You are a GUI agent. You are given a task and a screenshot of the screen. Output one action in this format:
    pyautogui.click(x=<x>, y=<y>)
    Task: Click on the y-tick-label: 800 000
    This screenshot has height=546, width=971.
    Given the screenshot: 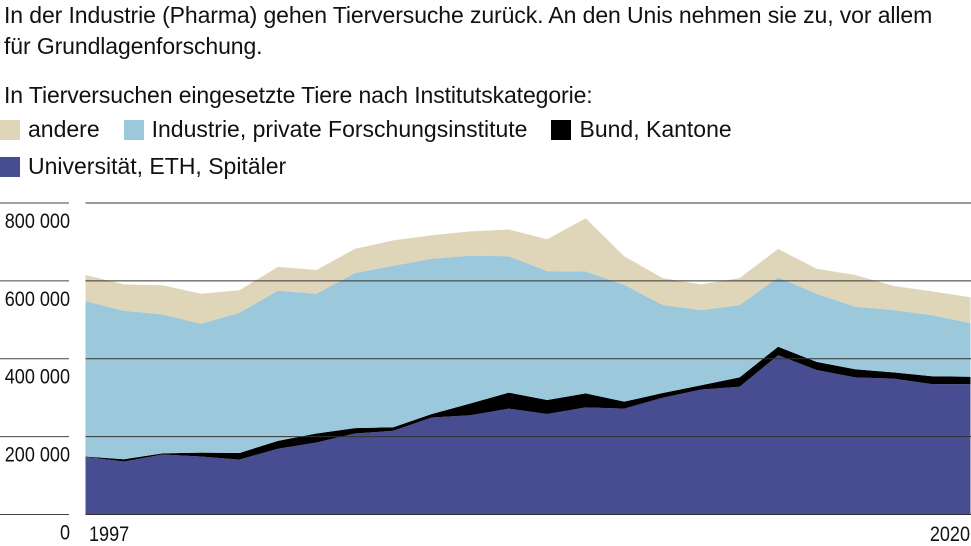 What is the action you would take?
    pyautogui.click(x=37, y=222)
    